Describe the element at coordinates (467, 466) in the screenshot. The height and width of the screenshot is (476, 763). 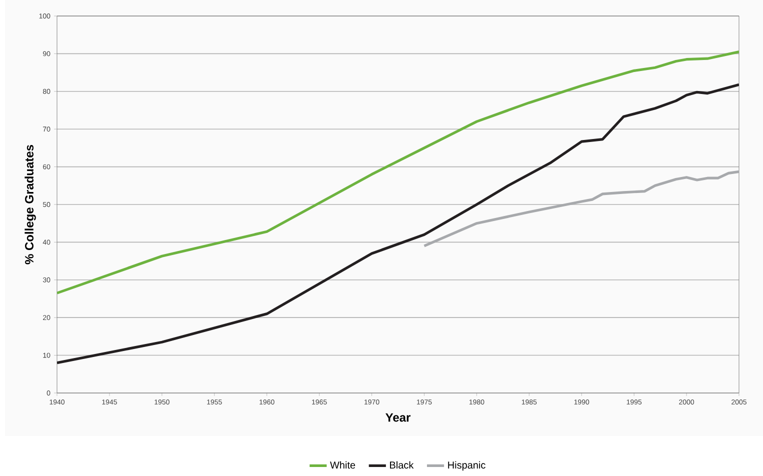
I see `legend-label: Hispanic` at that location.